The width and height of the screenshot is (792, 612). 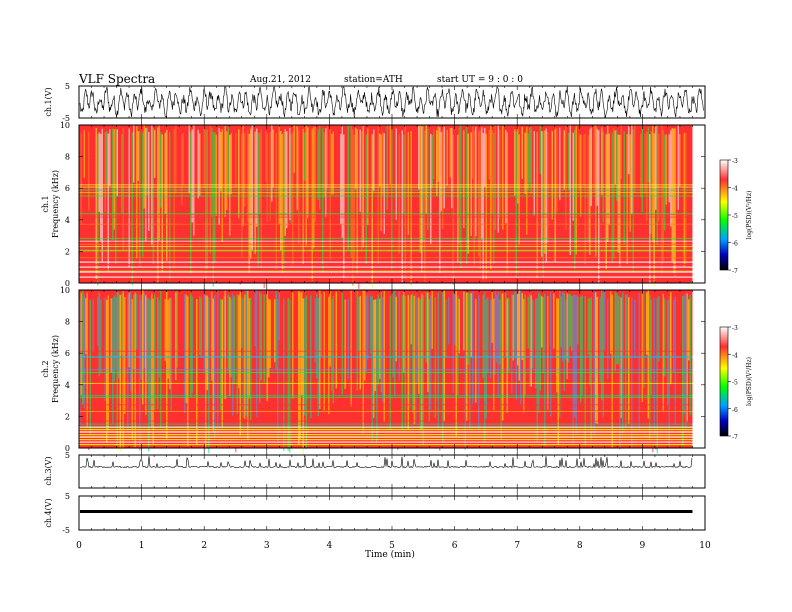 I want to click on xtick-label: 10, so click(x=705, y=546).